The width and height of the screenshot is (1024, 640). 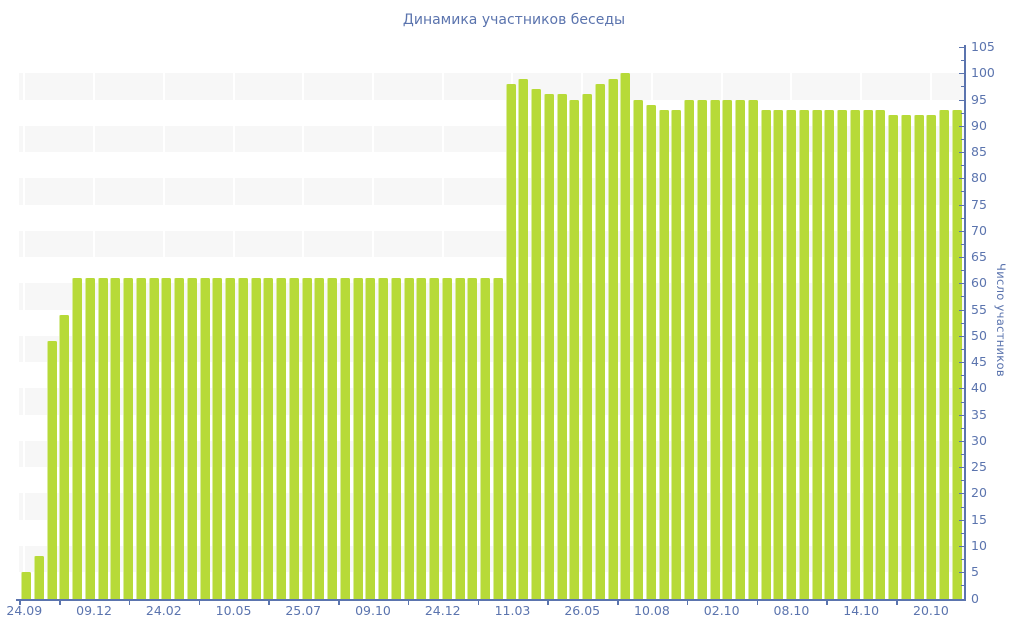 I want to click on y-tick-label: 45, so click(x=979, y=362).